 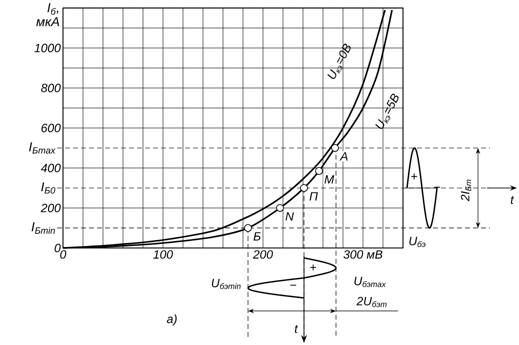 I want to click on ref-line-label: U$_{бэmax}$, so click(x=370, y=282).